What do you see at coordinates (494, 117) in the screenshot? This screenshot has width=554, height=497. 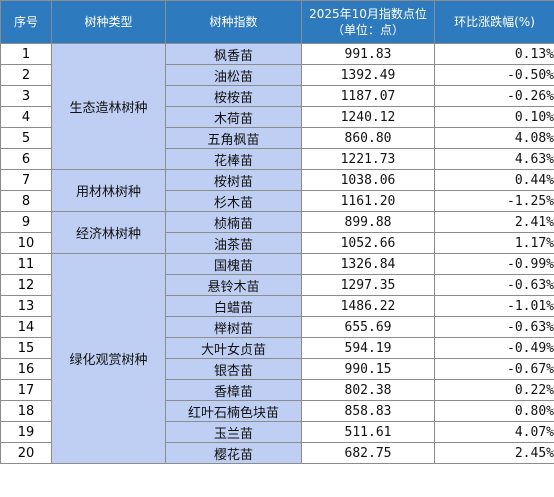 I see `cell-change: 0.10%` at bounding box center [494, 117].